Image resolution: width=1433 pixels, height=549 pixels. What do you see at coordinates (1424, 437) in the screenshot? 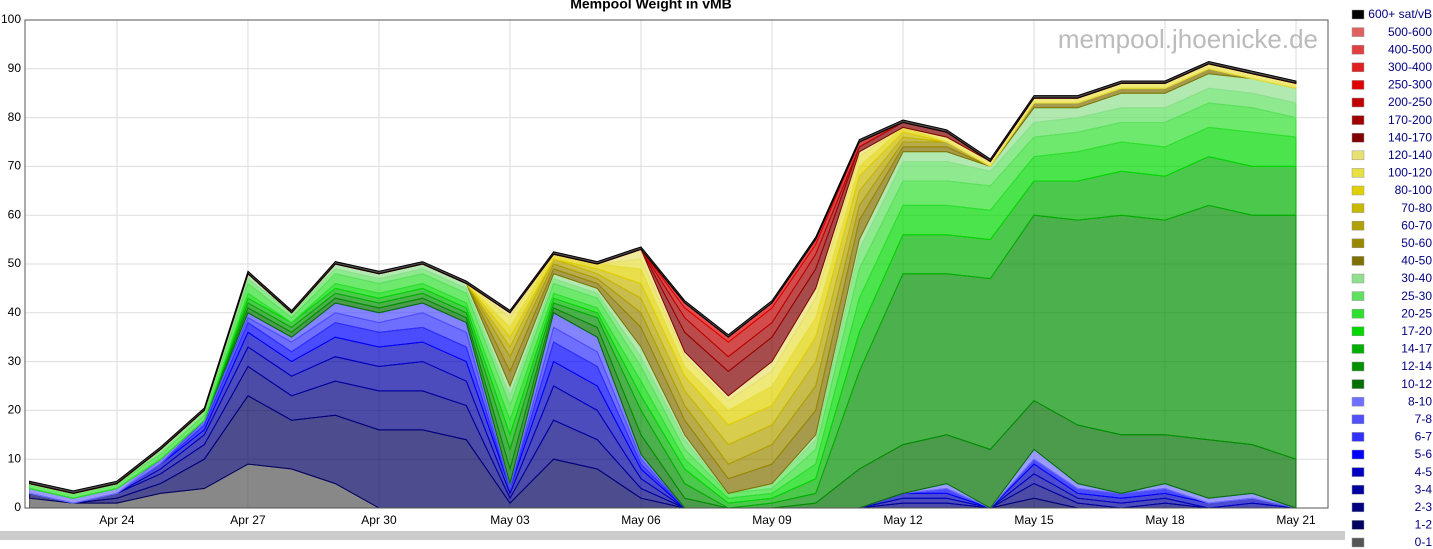
I see `legend-label: 6-7` at bounding box center [1424, 437].